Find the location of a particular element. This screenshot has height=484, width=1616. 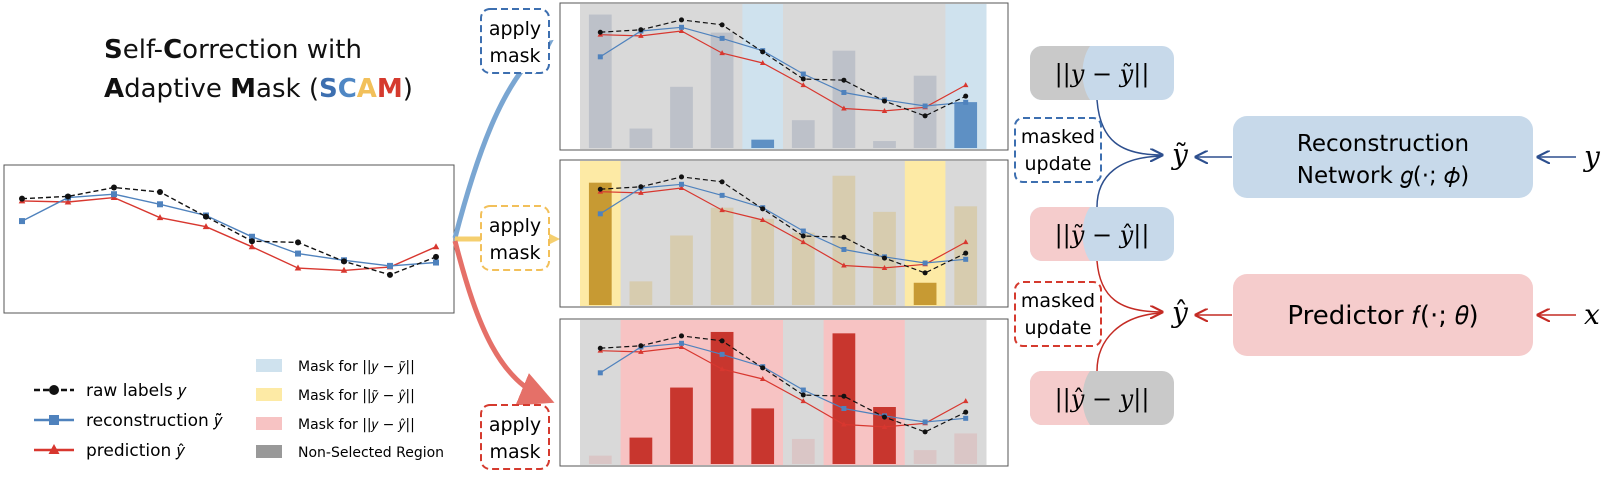

apply-mask-3-line2: mask is located at coordinates (514, 452).